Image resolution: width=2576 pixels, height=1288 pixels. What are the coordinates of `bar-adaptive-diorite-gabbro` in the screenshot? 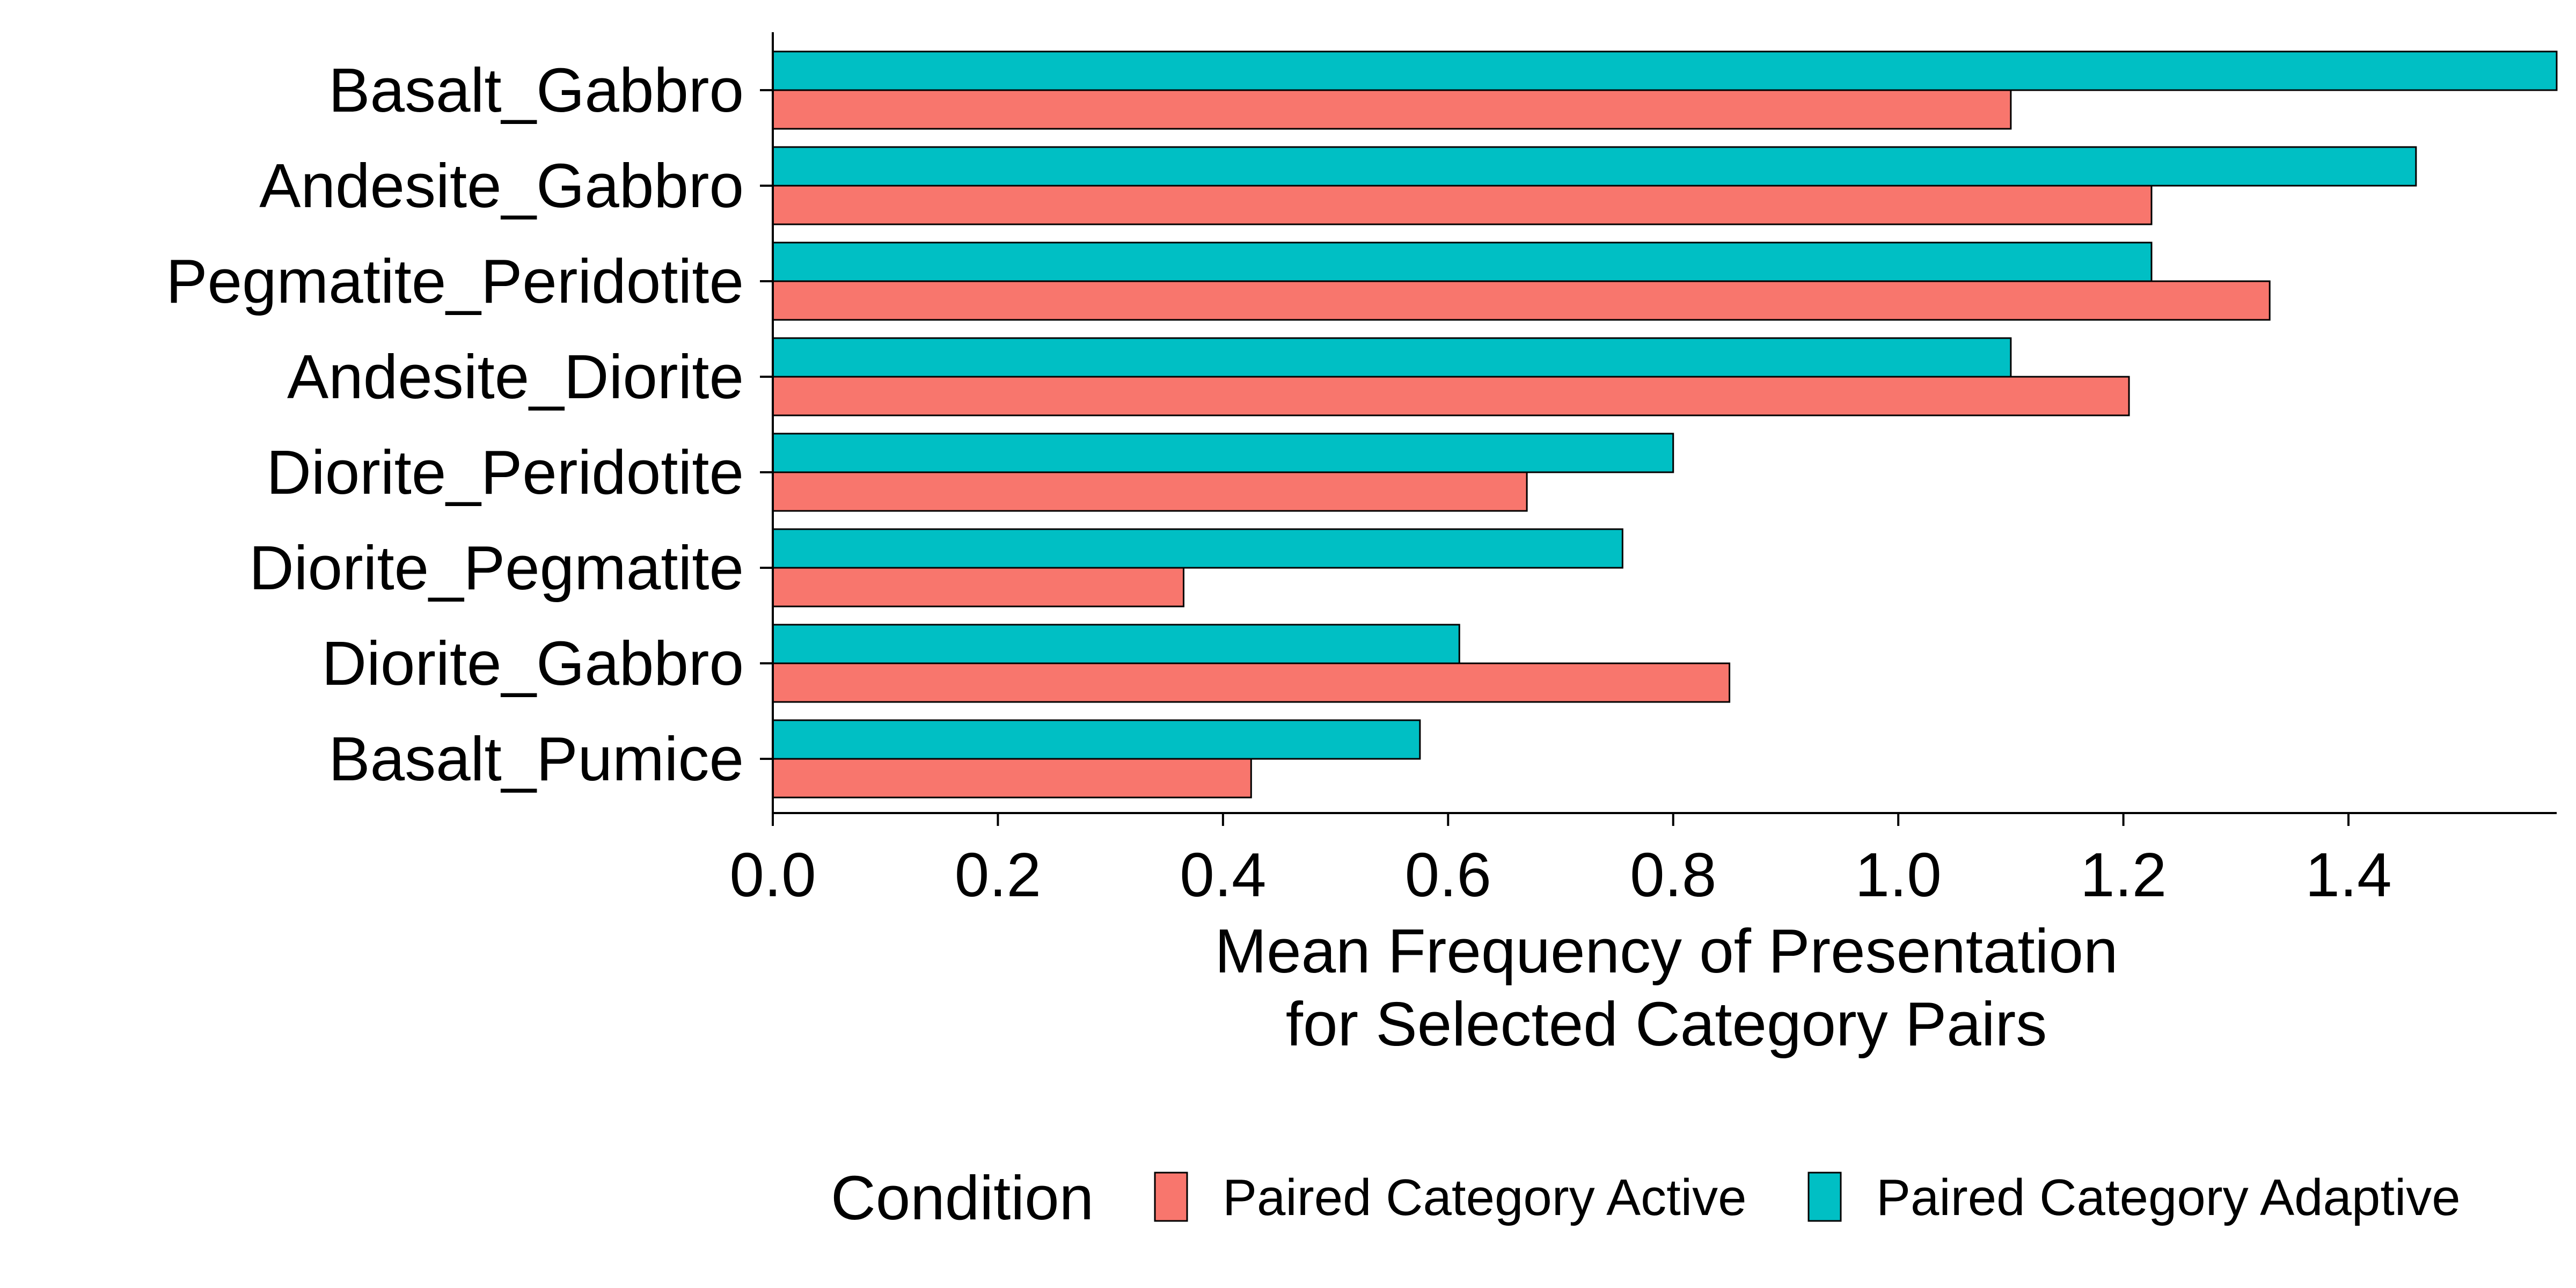 It's located at (1116, 644).